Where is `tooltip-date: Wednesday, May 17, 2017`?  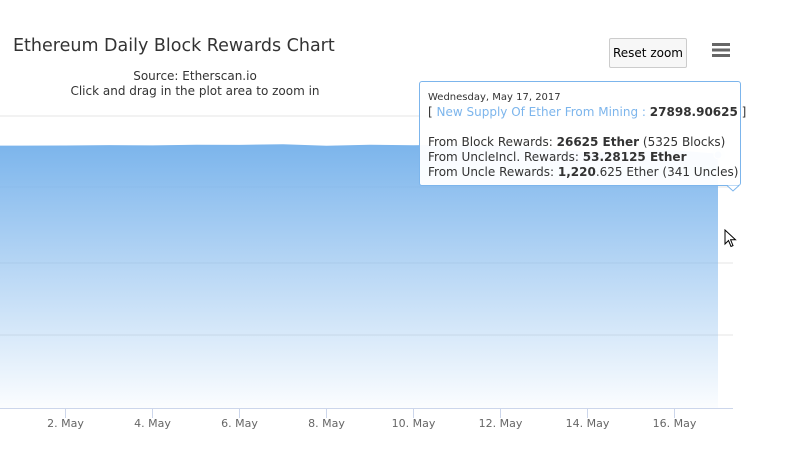
tooltip-date: Wednesday, May 17, 2017 is located at coordinates (494, 97).